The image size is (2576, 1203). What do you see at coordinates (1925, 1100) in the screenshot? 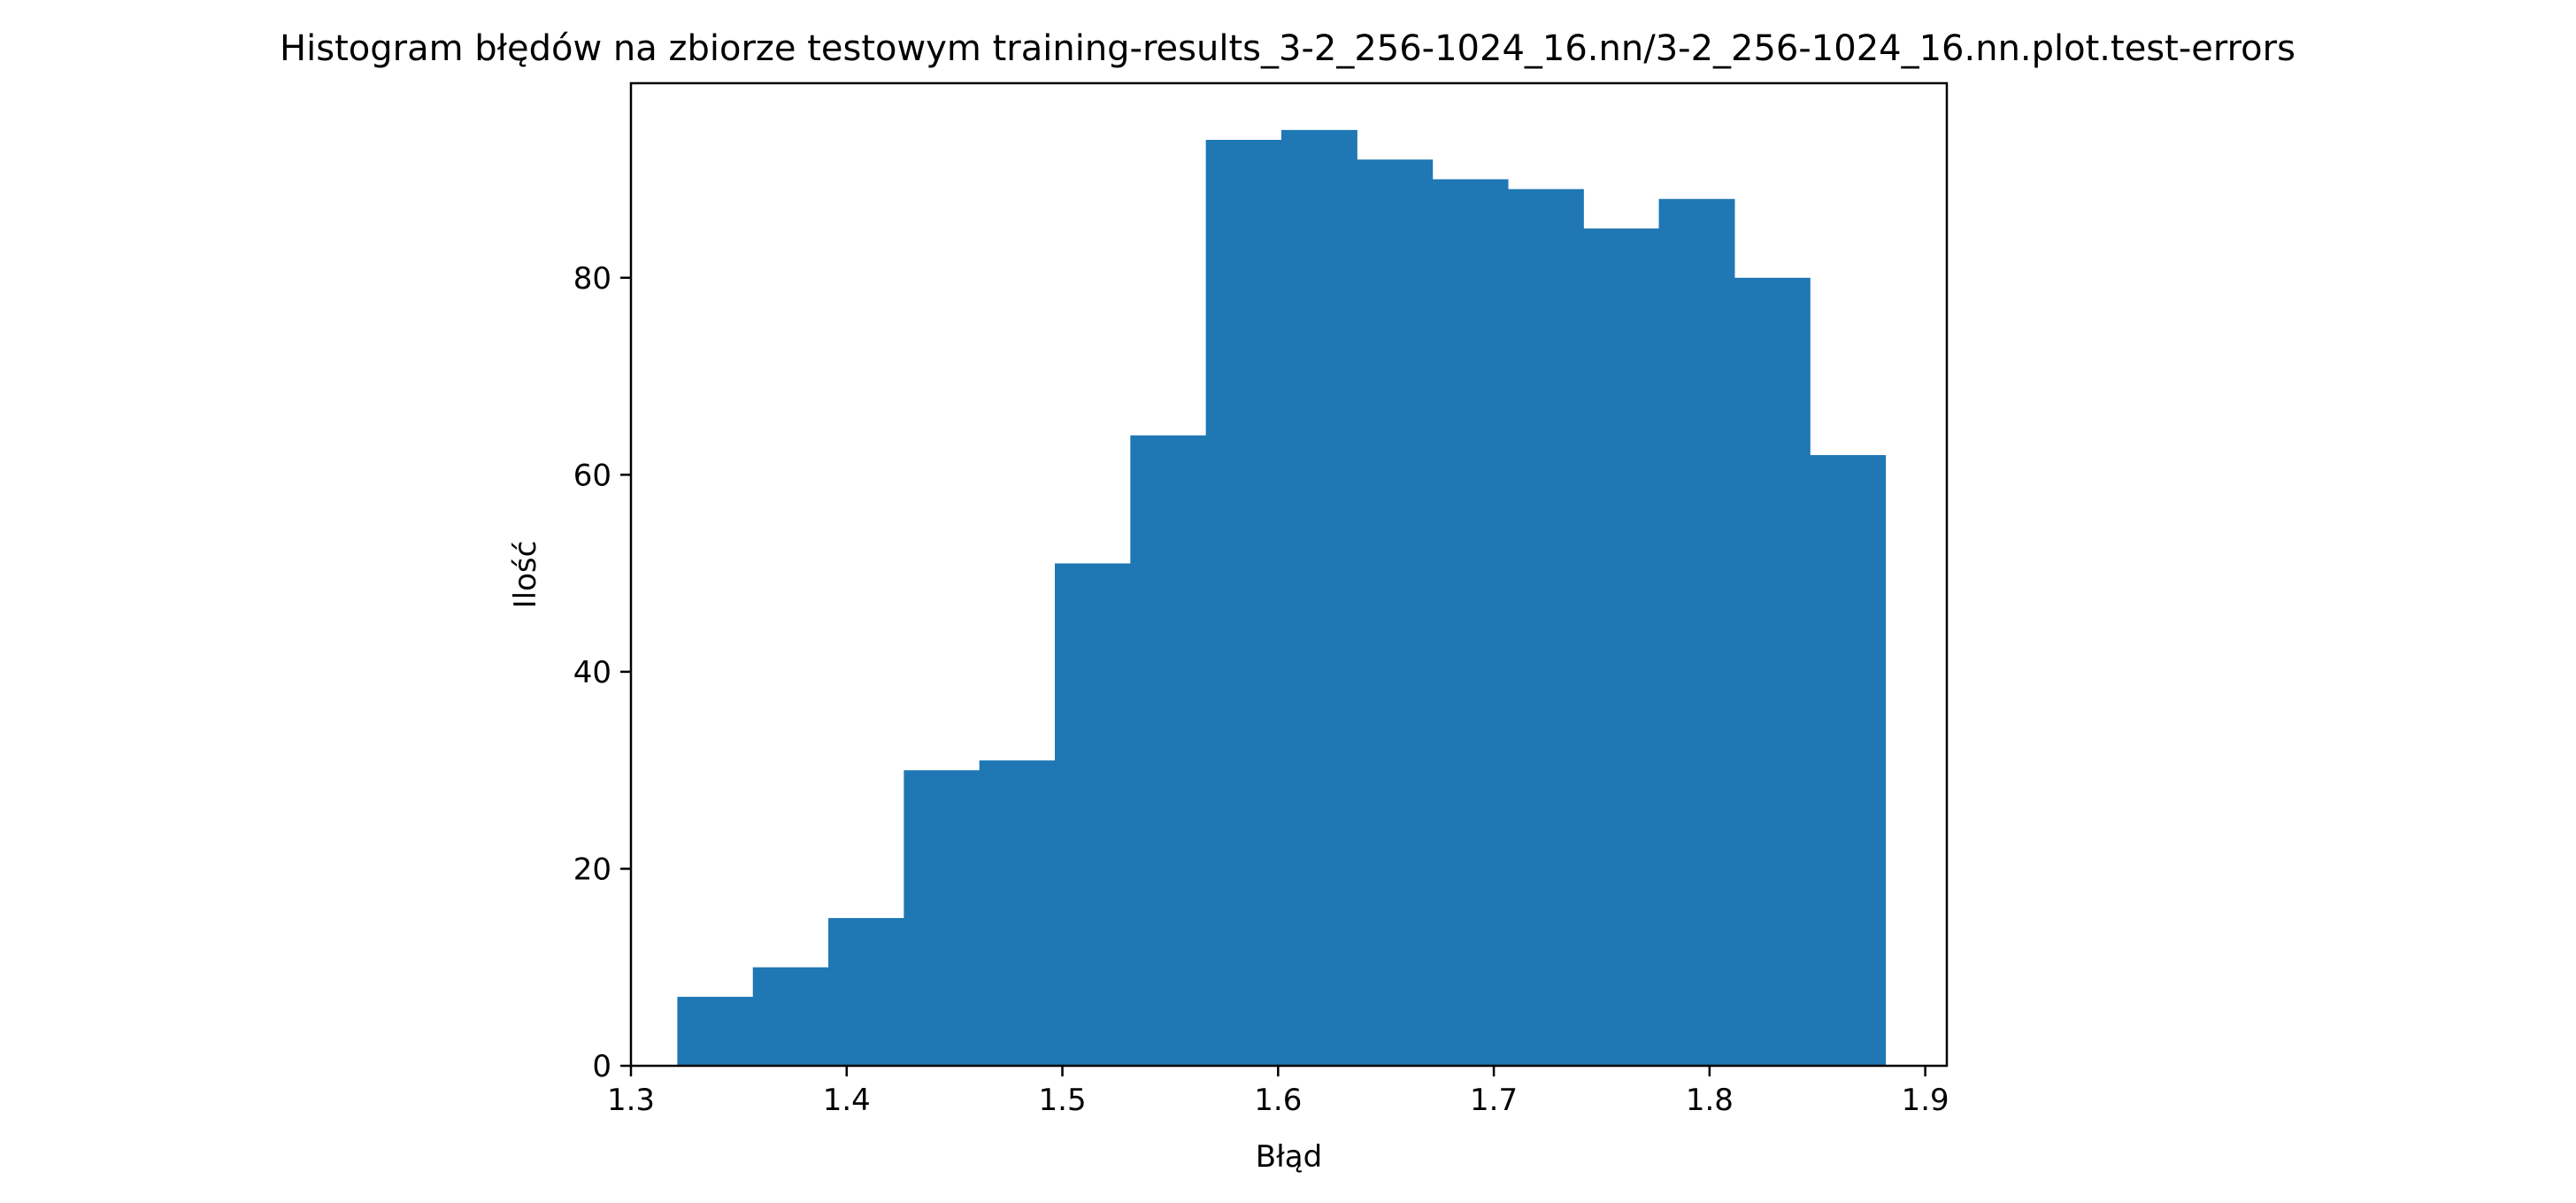
I see `x-tick-label: 1.9` at bounding box center [1925, 1100].